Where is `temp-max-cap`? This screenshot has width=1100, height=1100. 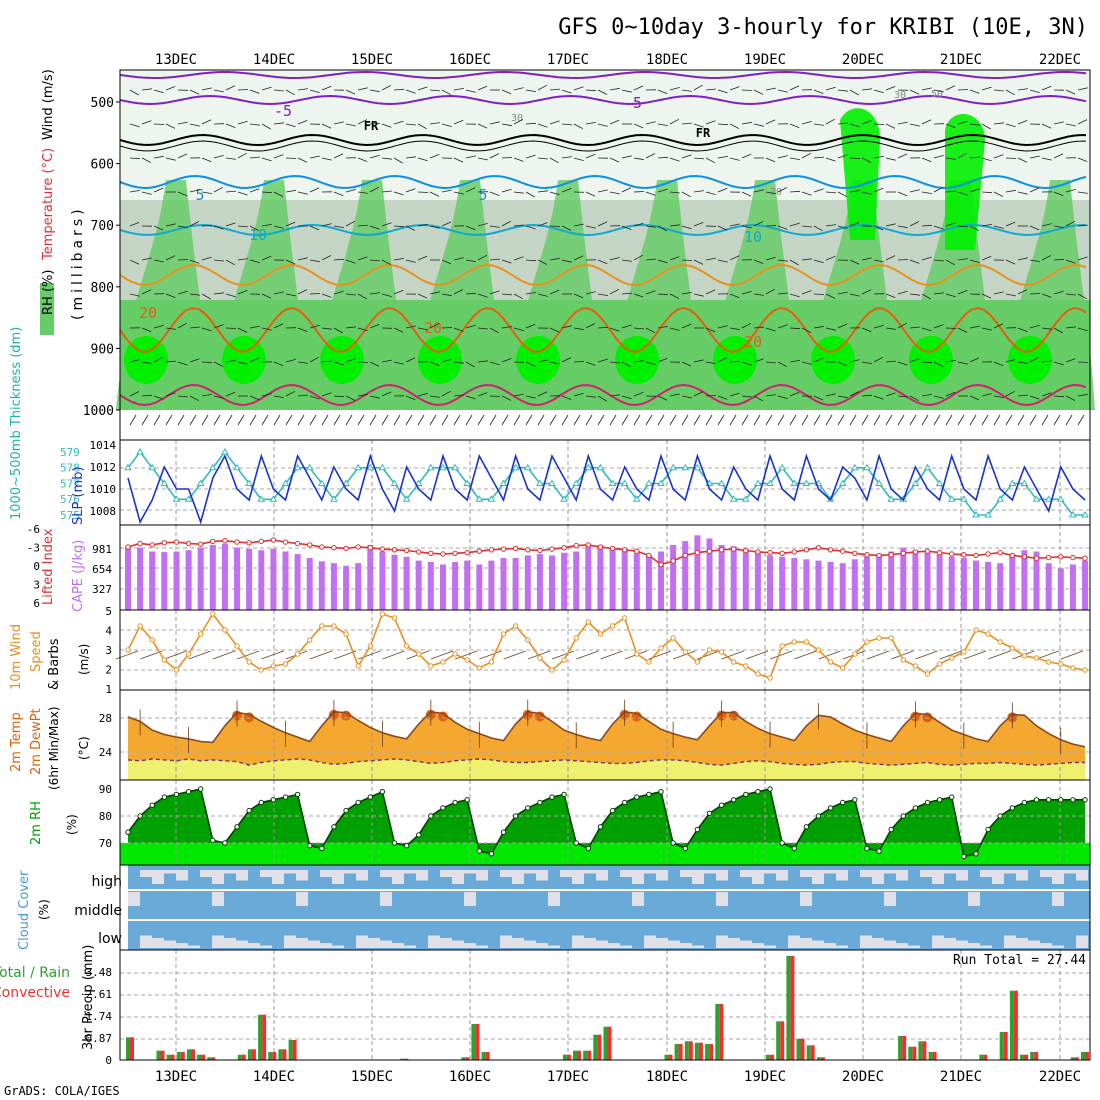 temp-max-cap is located at coordinates (539, 716).